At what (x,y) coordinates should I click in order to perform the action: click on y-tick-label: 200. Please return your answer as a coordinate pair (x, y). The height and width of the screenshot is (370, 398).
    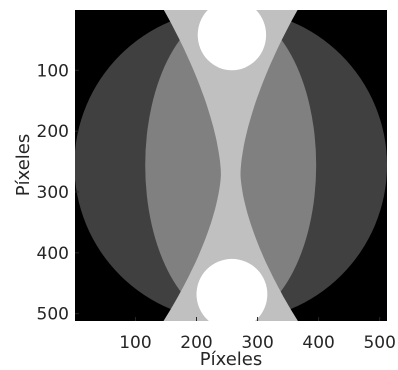
    Looking at the image, I should click on (53, 132).